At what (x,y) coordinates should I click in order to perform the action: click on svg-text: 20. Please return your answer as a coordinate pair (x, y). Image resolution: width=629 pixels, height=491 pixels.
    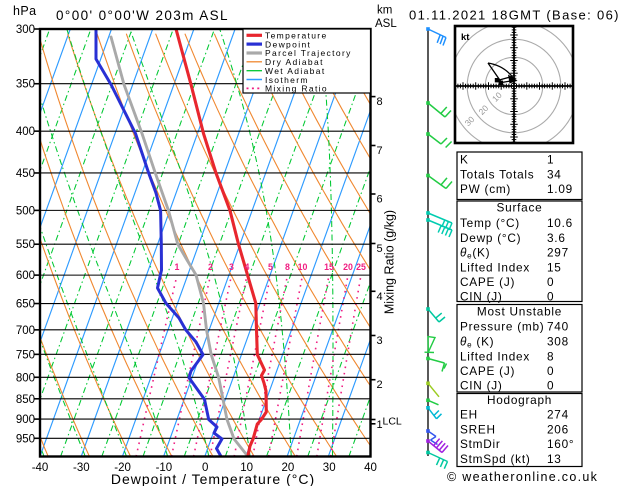
    Looking at the image, I should click on (348, 267).